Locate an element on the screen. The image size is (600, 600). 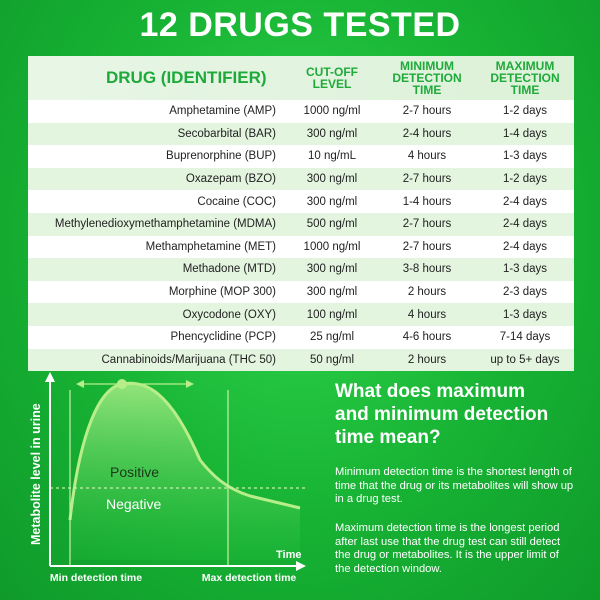
header-min-detection: MINIMUM DETECTION TIME is located at coordinates (427, 78).